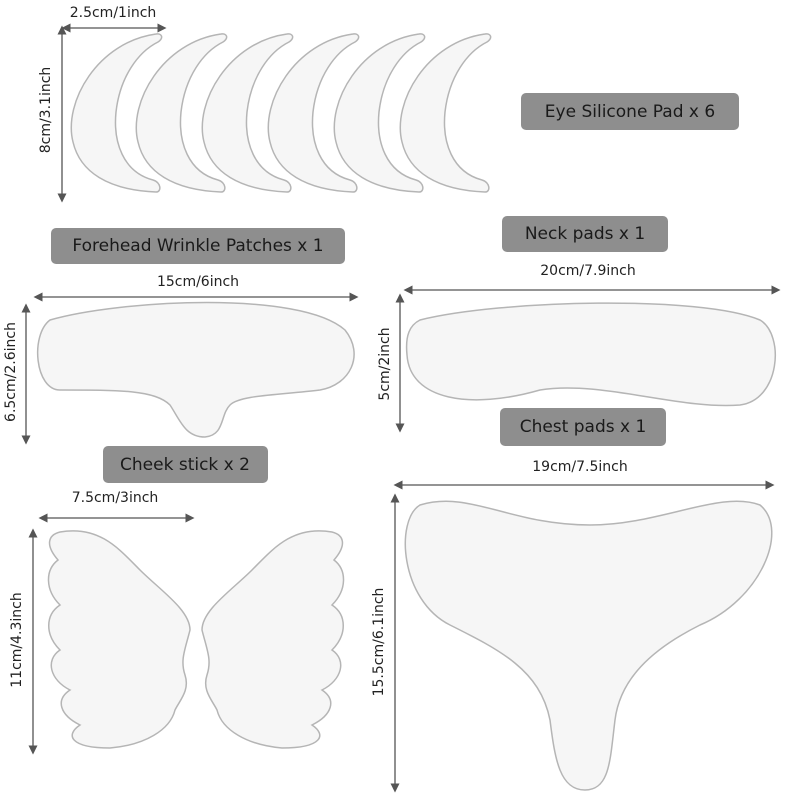 This screenshot has width=800, height=800. I want to click on product-label: Neck pads x 1, so click(585, 234).